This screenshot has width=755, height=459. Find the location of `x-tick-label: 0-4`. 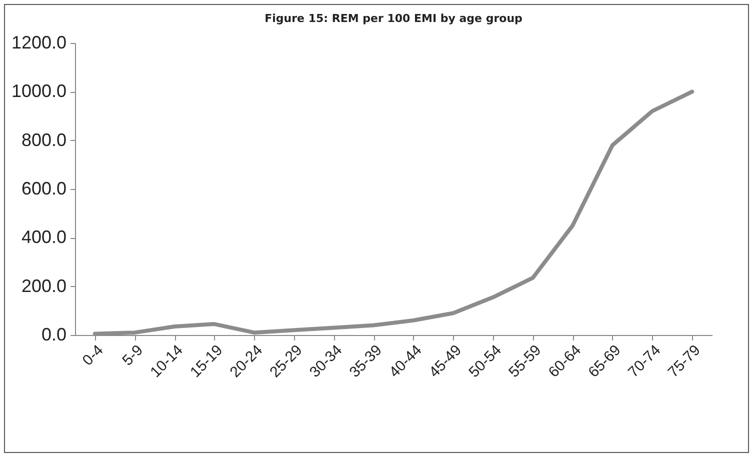

x-tick-label: 0-4 is located at coordinates (93, 356).